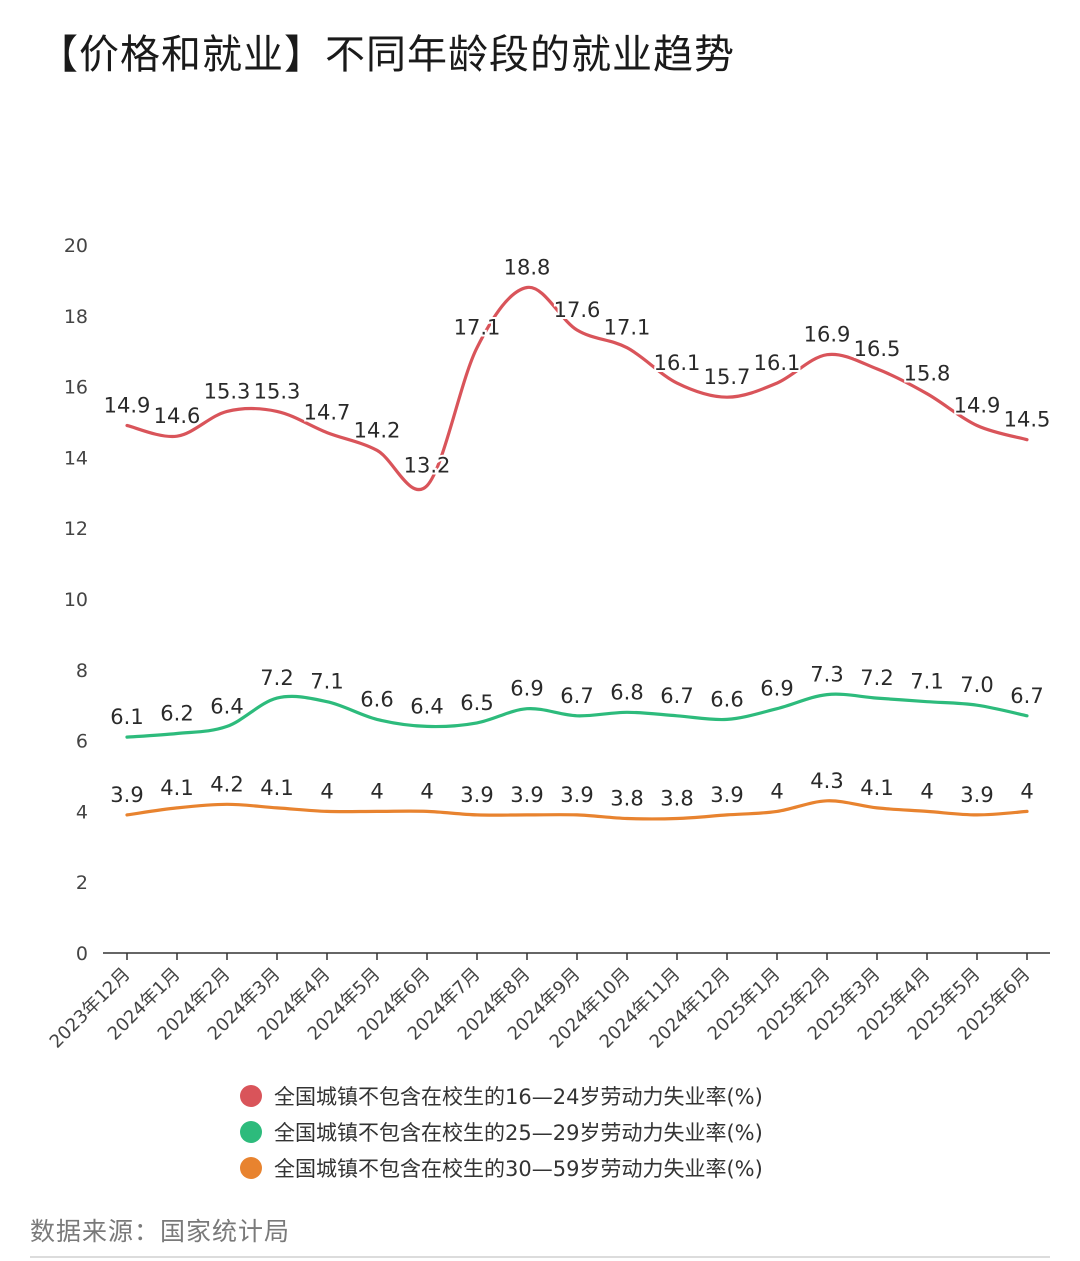  I want to click on y-tick-label: 6, so click(82, 742).